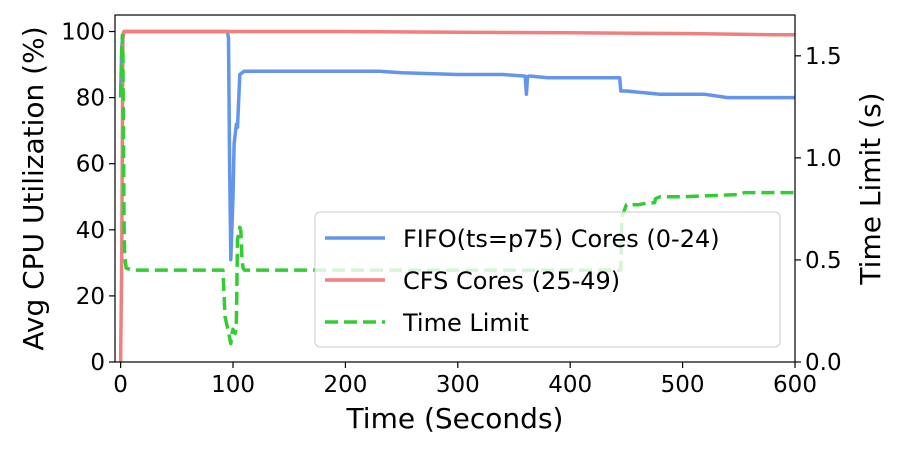 Image resolution: width=900 pixels, height=450 pixels. Describe the element at coordinates (233, 385) in the screenshot. I see `x-tick-label: 100` at that location.